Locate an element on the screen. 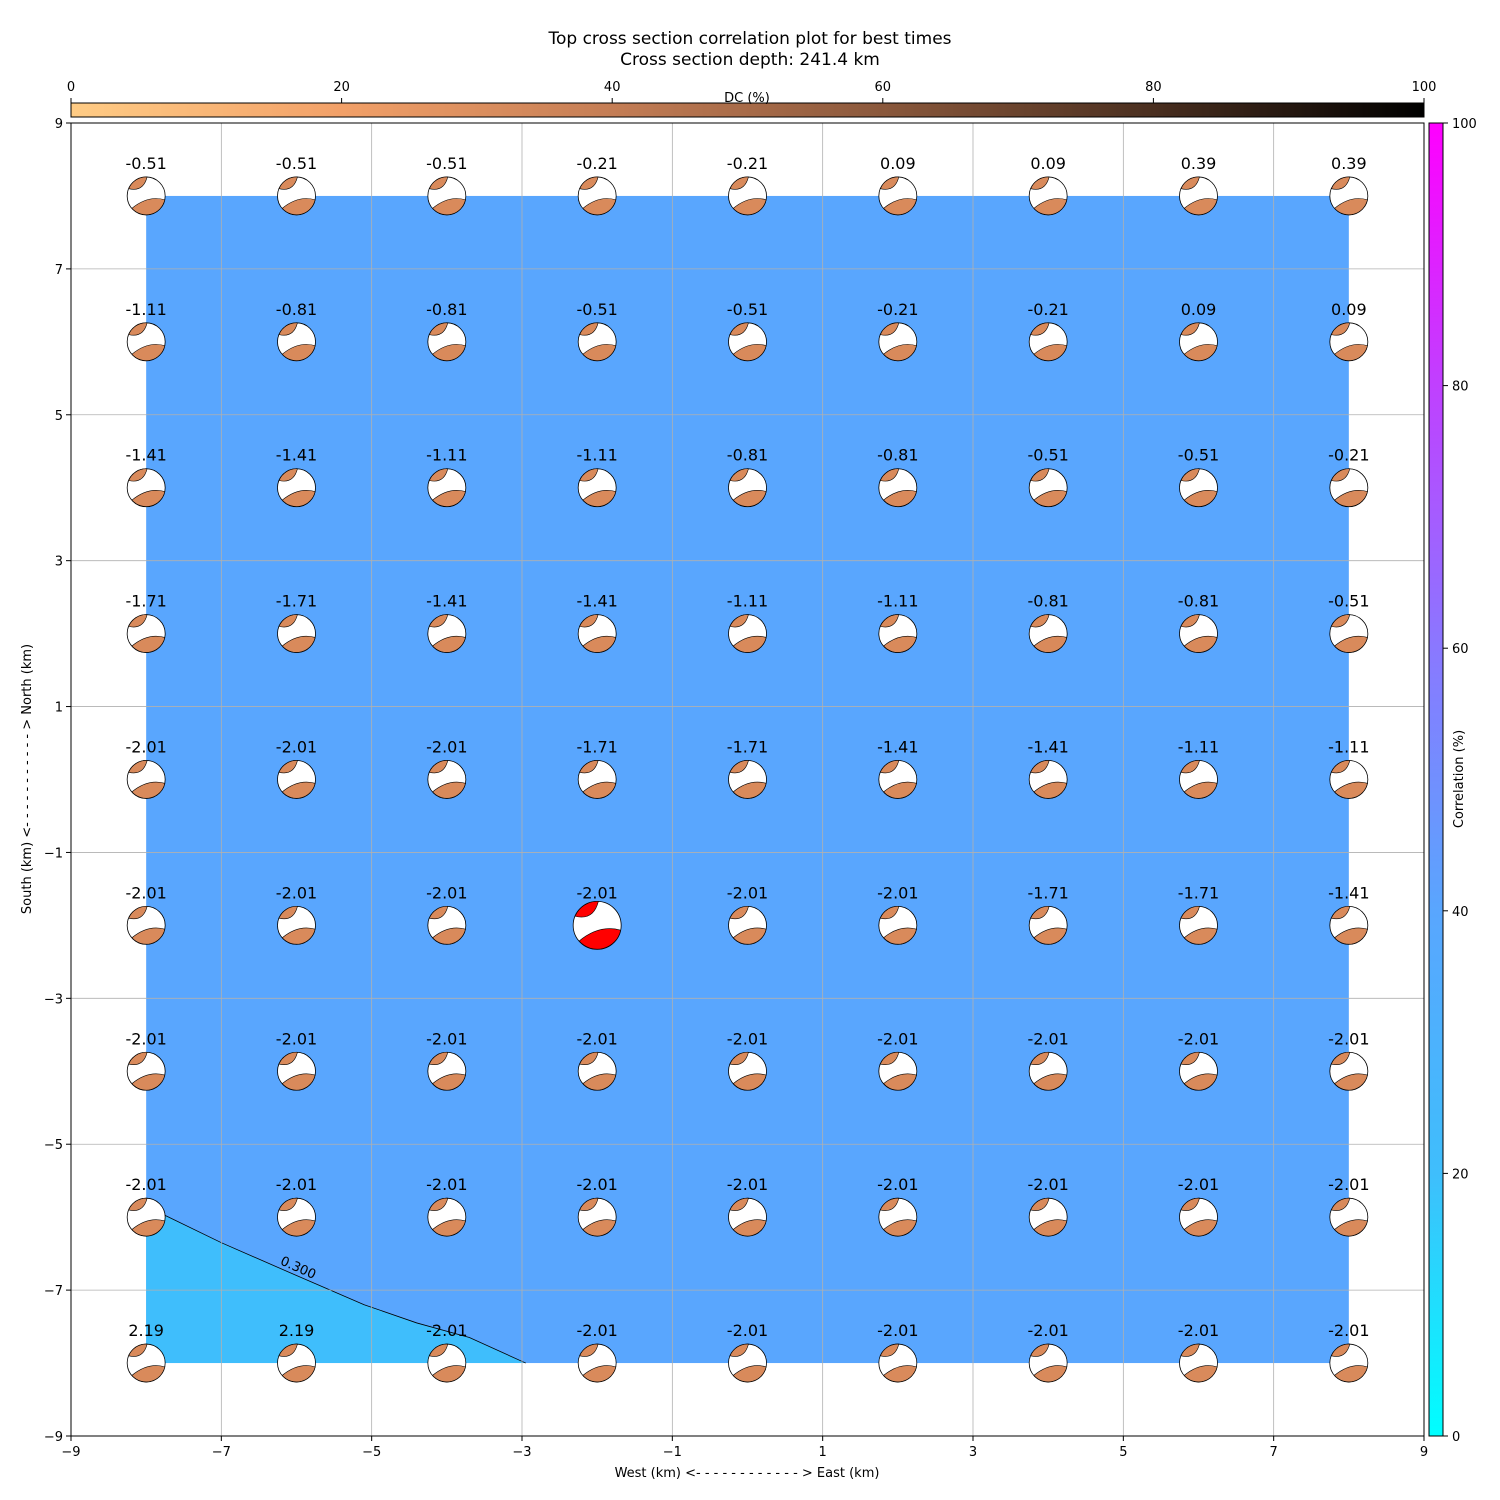 The image size is (1500, 1500). x-tick-label: 1 is located at coordinates (823, 1452).